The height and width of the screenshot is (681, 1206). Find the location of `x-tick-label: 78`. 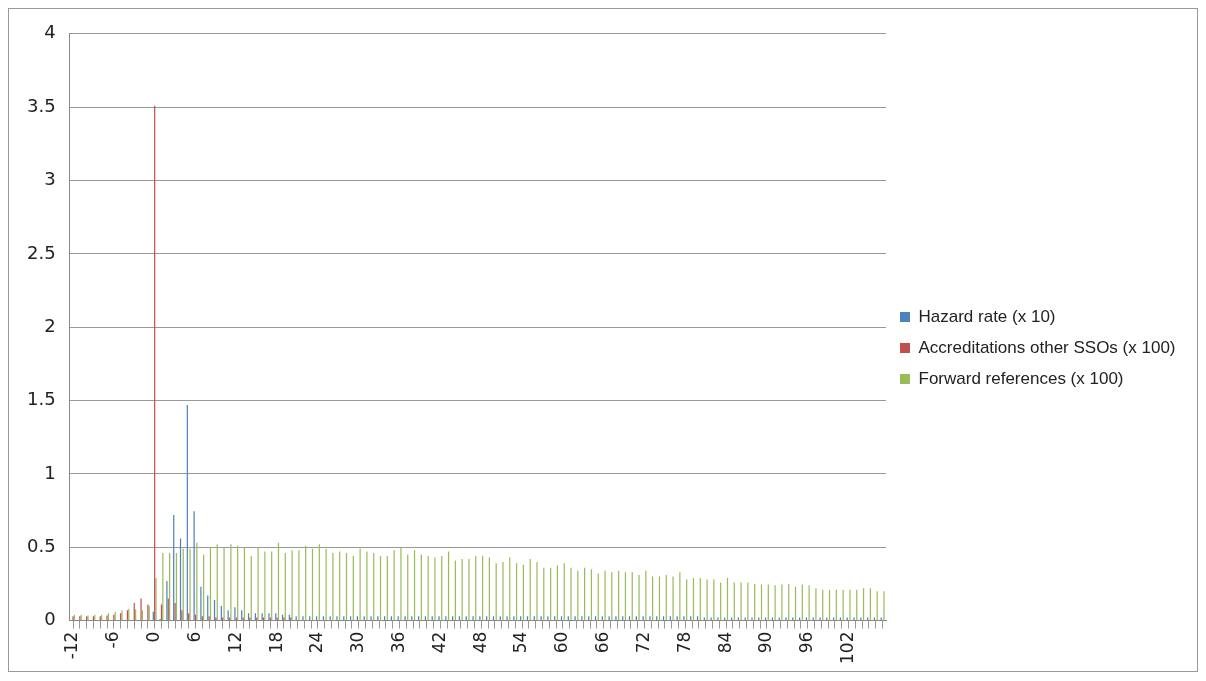

x-tick-label: 78 is located at coordinates (683, 642).